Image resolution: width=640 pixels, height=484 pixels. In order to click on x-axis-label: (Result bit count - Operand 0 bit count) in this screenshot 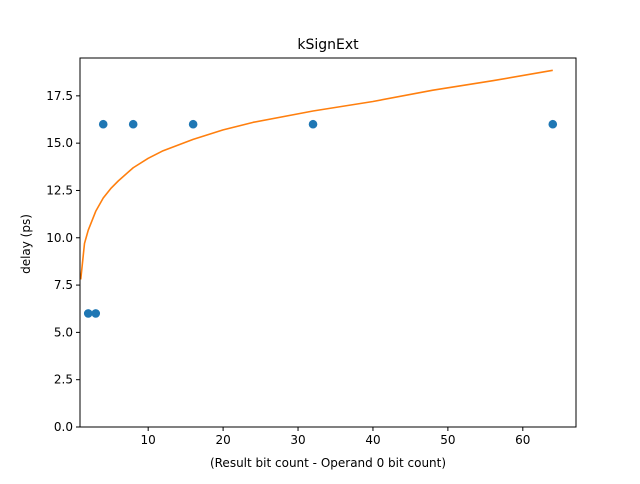, I will do `click(328, 463)`.